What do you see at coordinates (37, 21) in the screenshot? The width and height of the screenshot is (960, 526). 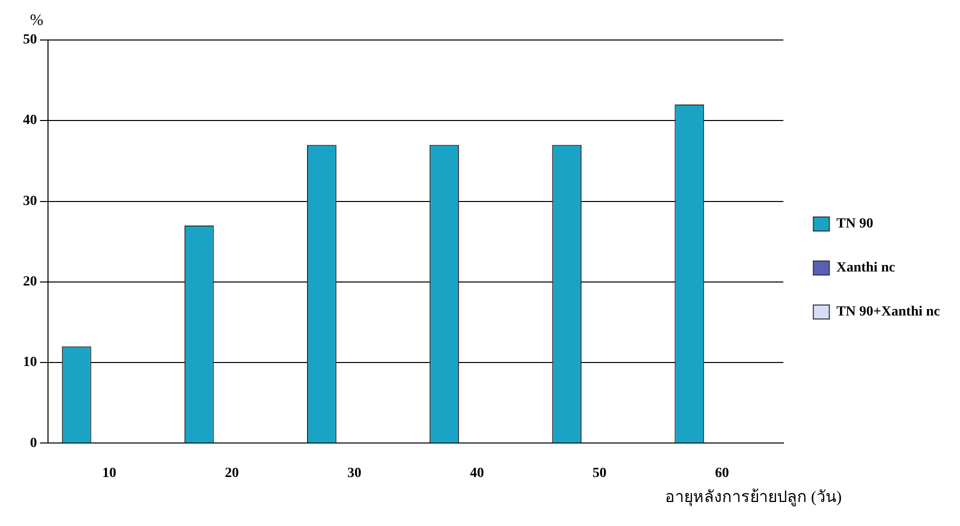 I see `y-axis-title: %` at bounding box center [37, 21].